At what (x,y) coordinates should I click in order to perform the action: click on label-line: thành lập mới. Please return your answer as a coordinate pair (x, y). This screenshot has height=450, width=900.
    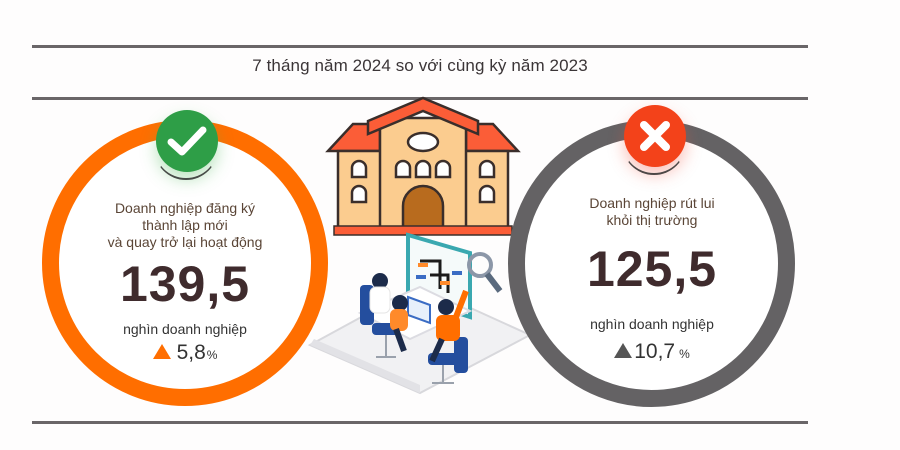
    Looking at the image, I should click on (185, 225).